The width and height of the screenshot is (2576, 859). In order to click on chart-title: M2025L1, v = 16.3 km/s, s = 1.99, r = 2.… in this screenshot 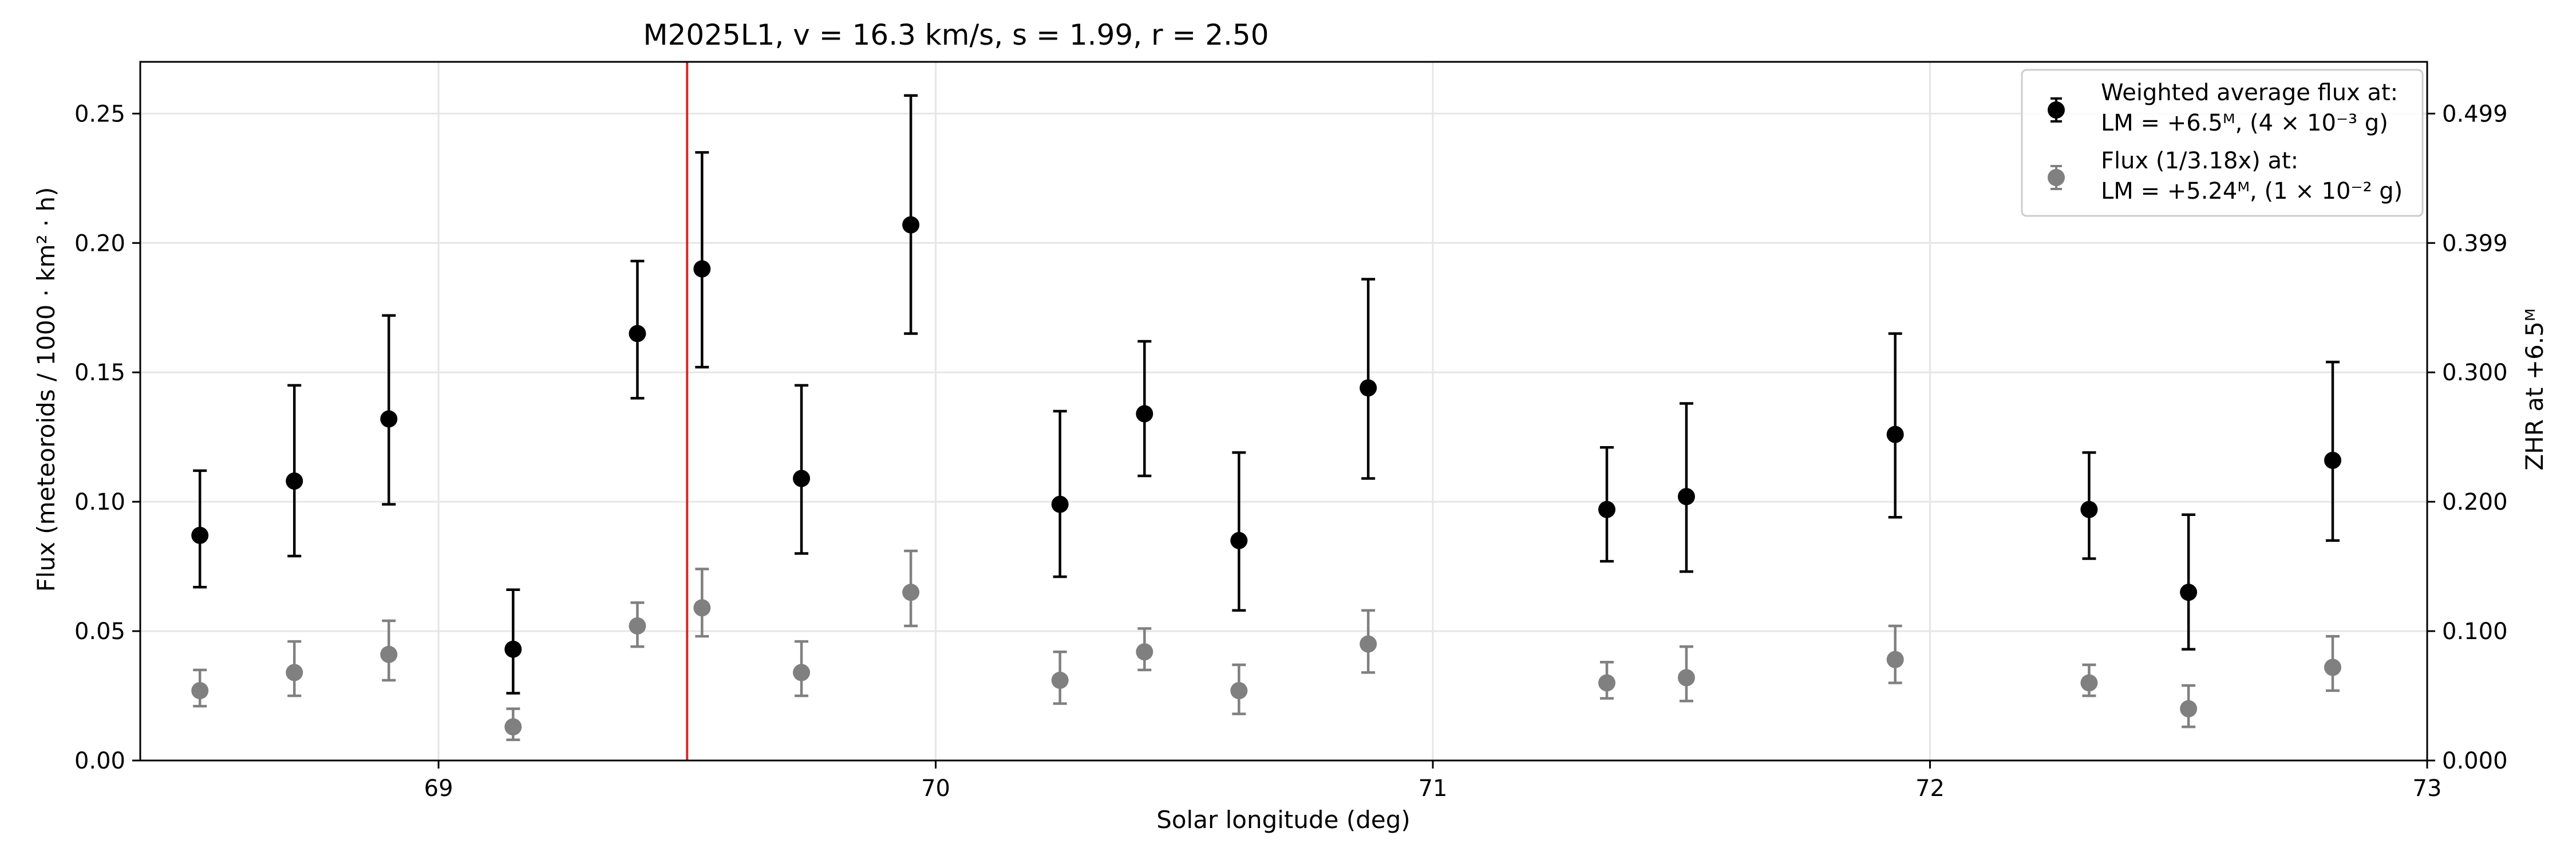, I will do `click(956, 35)`.